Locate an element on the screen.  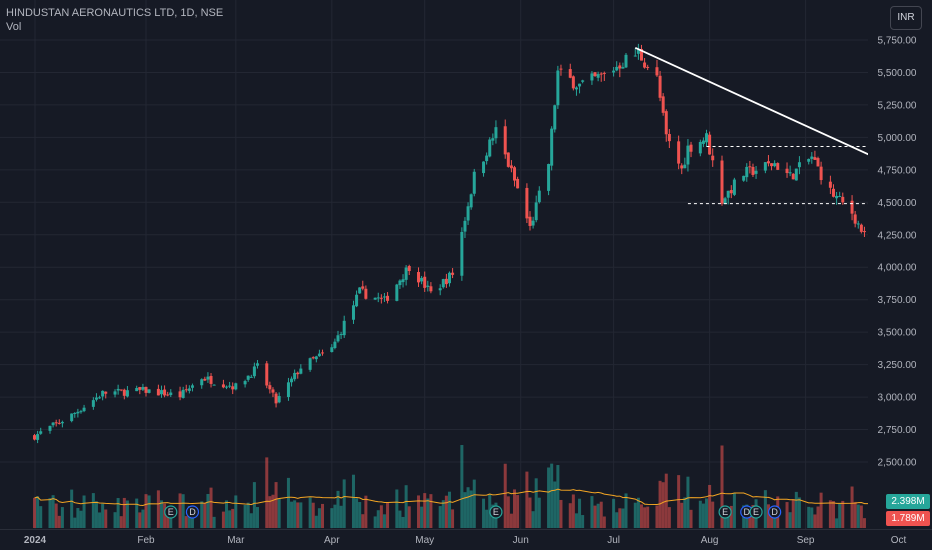
y-tick-label: 5,250.00 is located at coordinates (897, 105).